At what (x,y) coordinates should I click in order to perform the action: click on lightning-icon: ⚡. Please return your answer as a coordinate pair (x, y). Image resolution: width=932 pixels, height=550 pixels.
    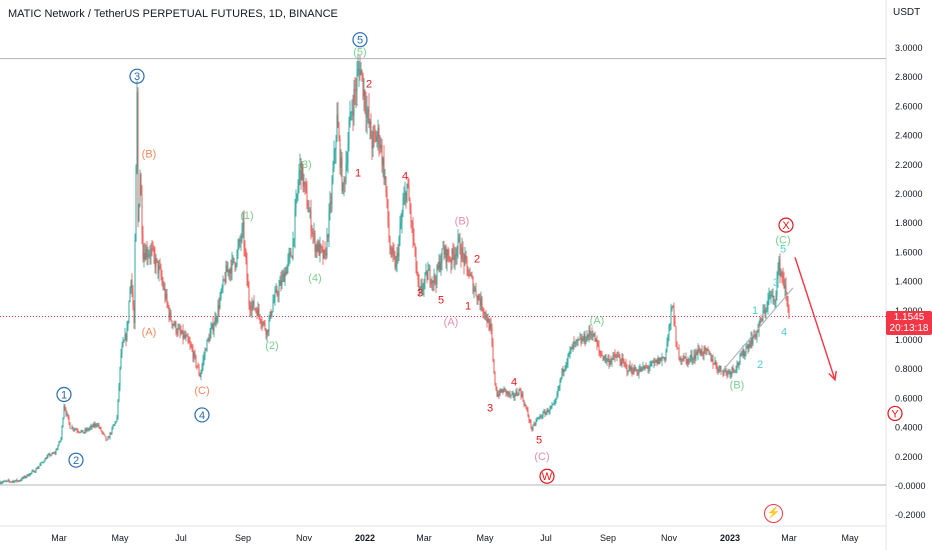
    Looking at the image, I should click on (773, 513).